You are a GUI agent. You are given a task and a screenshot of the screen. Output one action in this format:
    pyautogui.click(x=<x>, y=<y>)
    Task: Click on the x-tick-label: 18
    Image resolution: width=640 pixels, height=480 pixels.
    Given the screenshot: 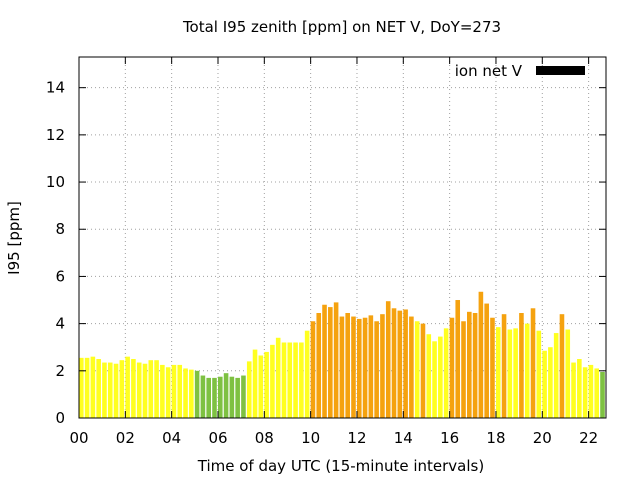 What is the action you would take?
    pyautogui.click(x=495, y=438)
    